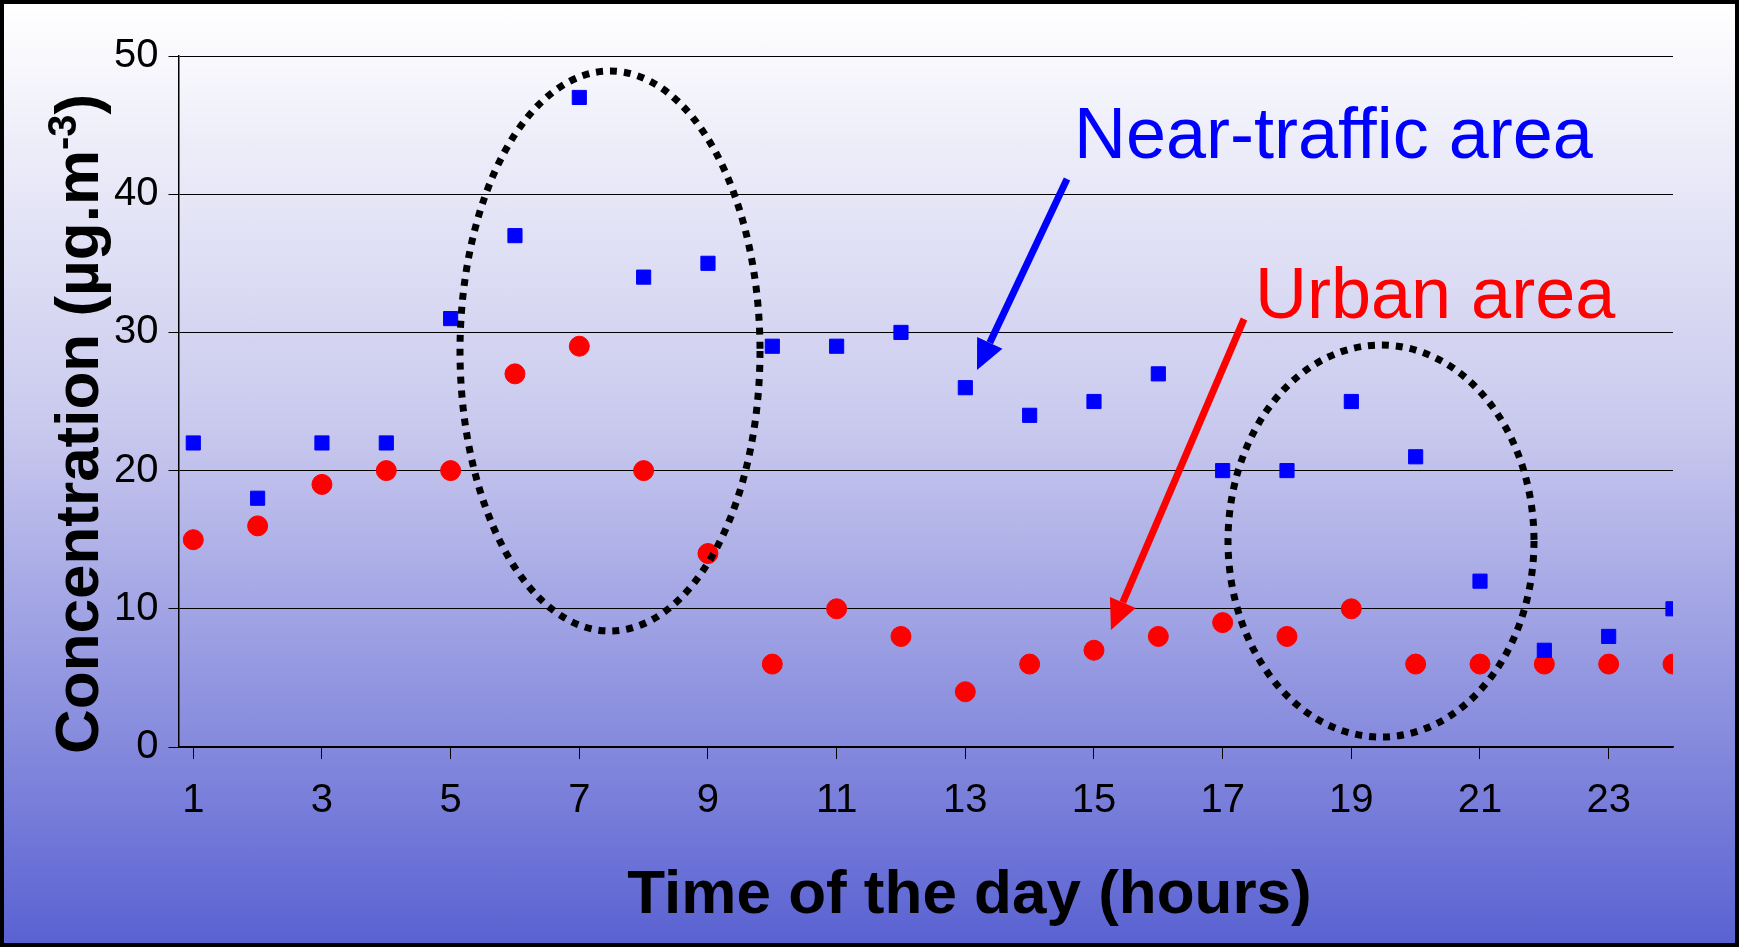 The height and width of the screenshot is (947, 1739). Describe the element at coordinates (322, 798) in the screenshot. I see `x-tick-label: 3` at that location.